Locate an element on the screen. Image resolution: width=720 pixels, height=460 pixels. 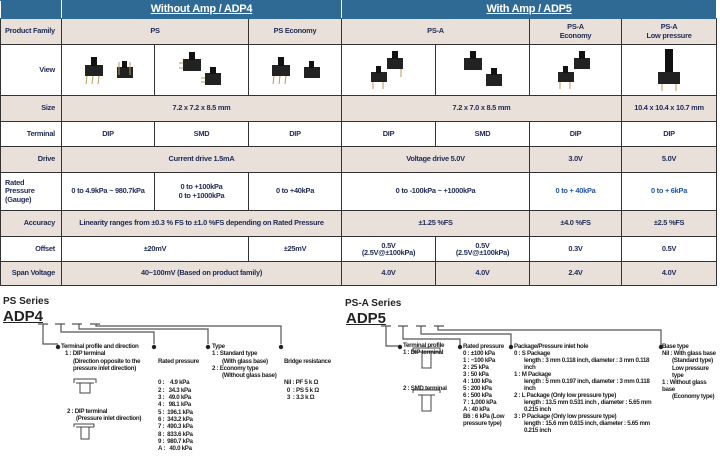
cell: ±2.5 %FS is located at coordinates (669, 223).